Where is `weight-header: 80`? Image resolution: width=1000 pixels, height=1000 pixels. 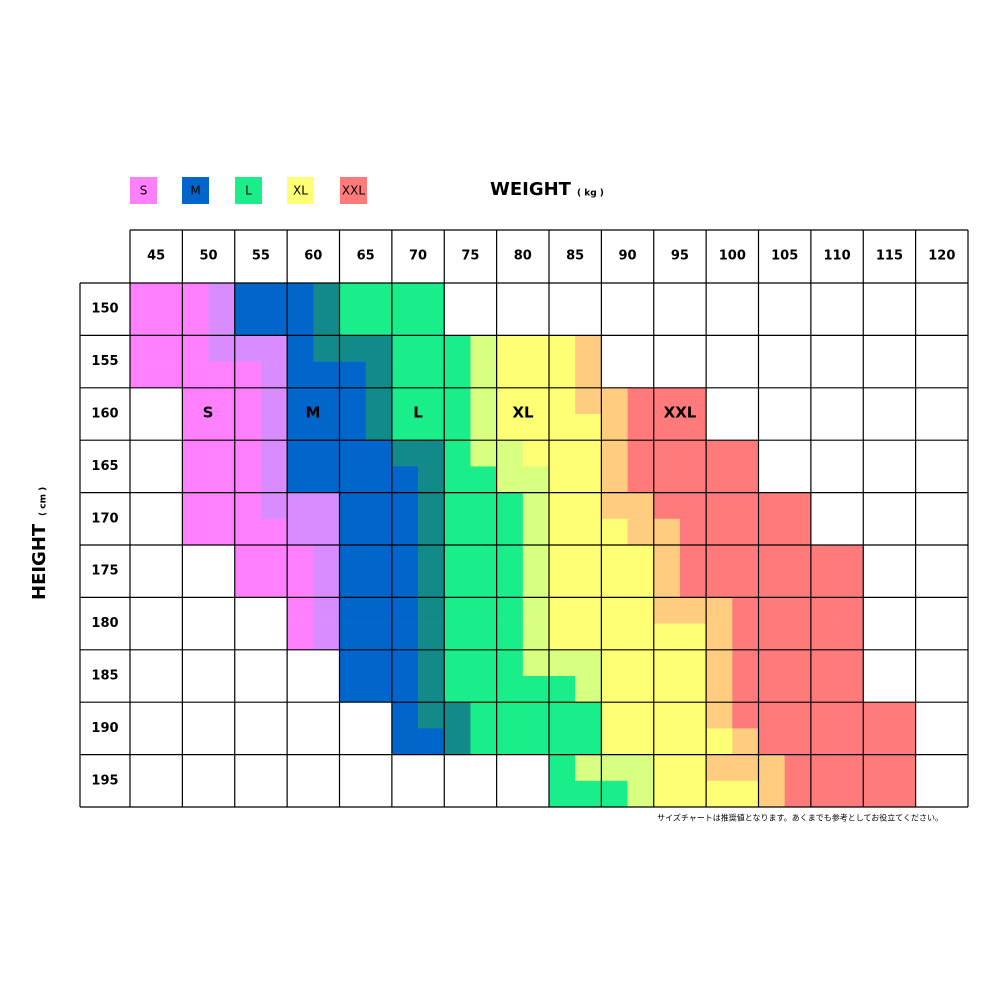 weight-header: 80 is located at coordinates (523, 256).